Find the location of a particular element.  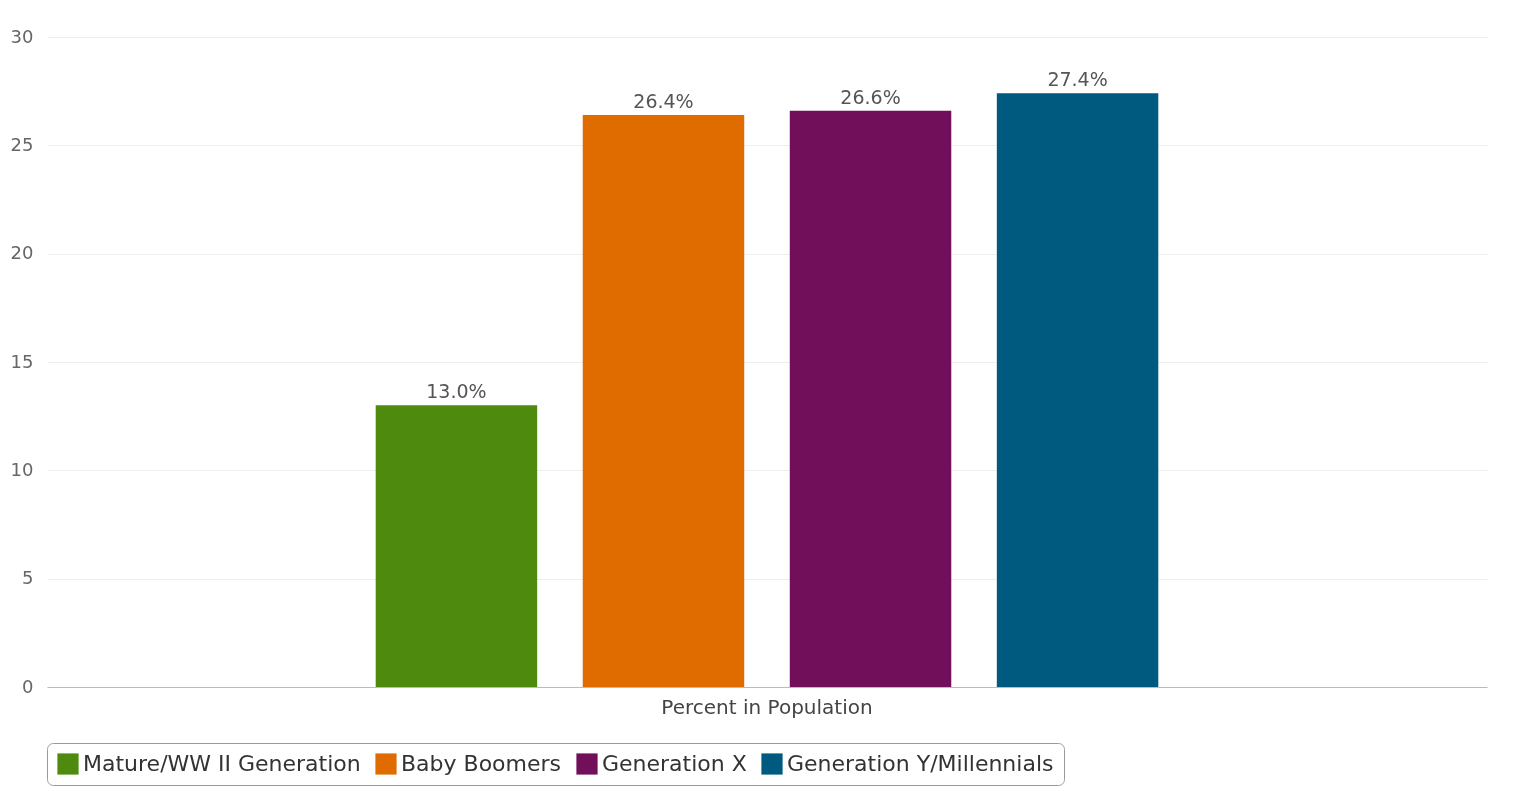

legend-label: Baby Boomers is located at coordinates (481, 763).